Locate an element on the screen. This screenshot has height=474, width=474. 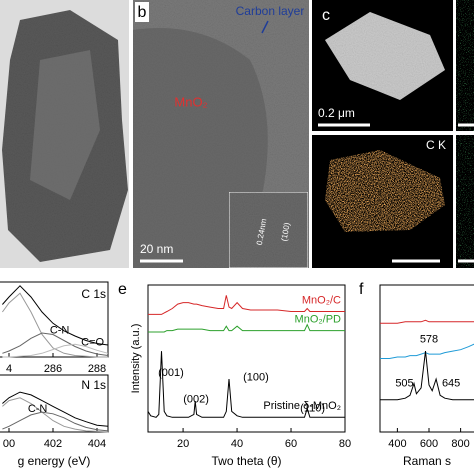
x-tick-label: 00 is located at coordinates (9, 444).